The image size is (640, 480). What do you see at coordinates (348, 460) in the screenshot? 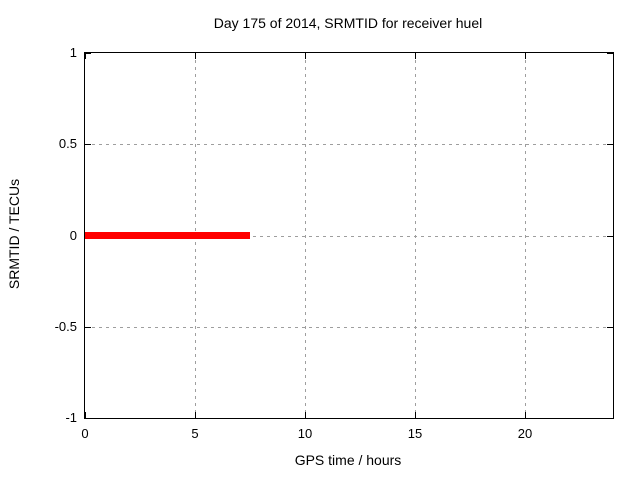
I see `x-axis-label: GPS time / hours` at bounding box center [348, 460].